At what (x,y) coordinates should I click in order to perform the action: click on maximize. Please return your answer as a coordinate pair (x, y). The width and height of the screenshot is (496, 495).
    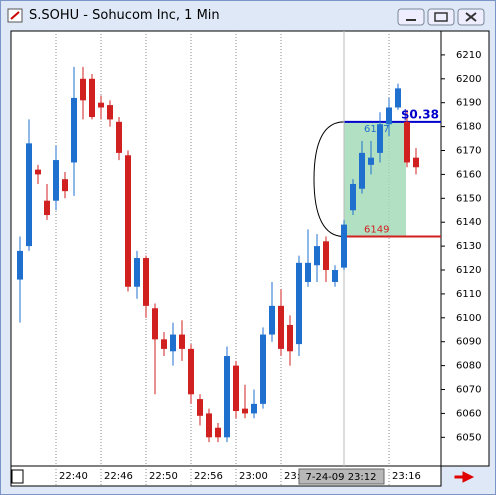
    Looking at the image, I should click on (441, 17).